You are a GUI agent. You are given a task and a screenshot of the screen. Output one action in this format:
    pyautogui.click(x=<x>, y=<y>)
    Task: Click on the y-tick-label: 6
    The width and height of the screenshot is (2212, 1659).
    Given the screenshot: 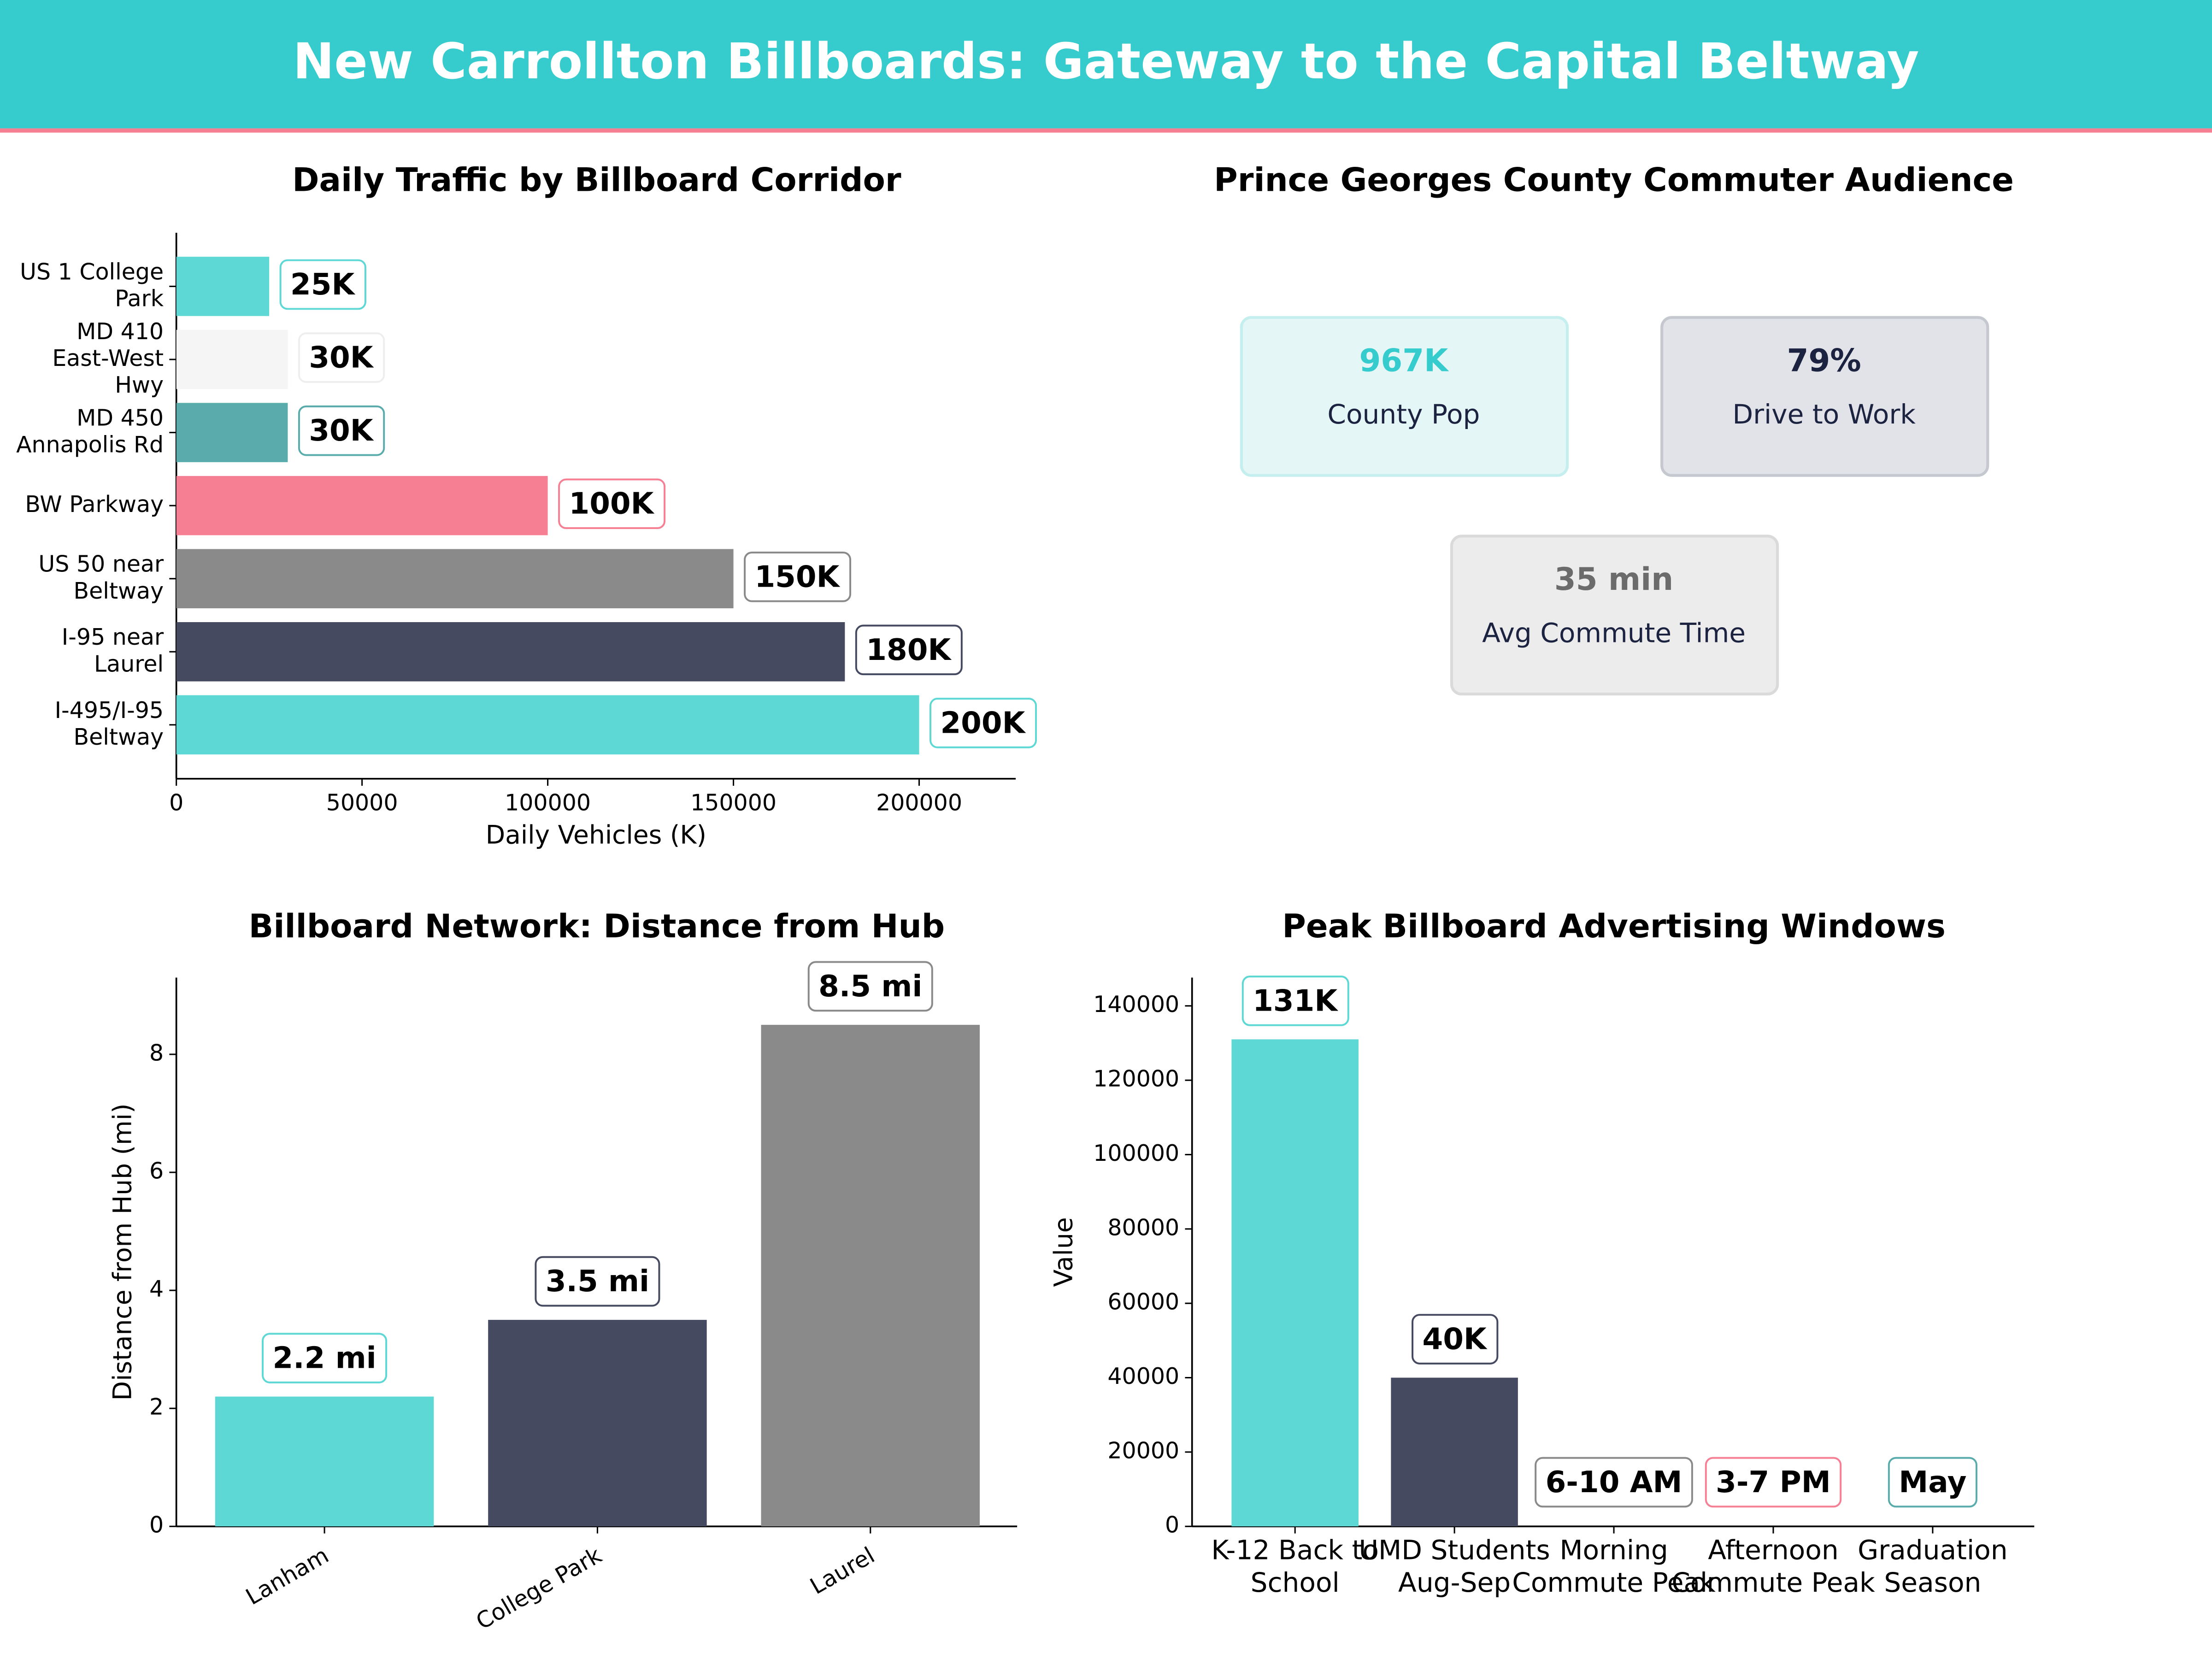 What is the action you would take?
    pyautogui.click(x=156, y=1171)
    